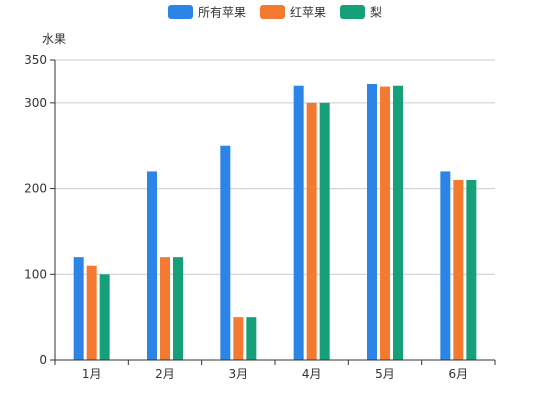 This screenshot has height=420, width=550. I want to click on y-tick-label: 200, so click(35, 189).